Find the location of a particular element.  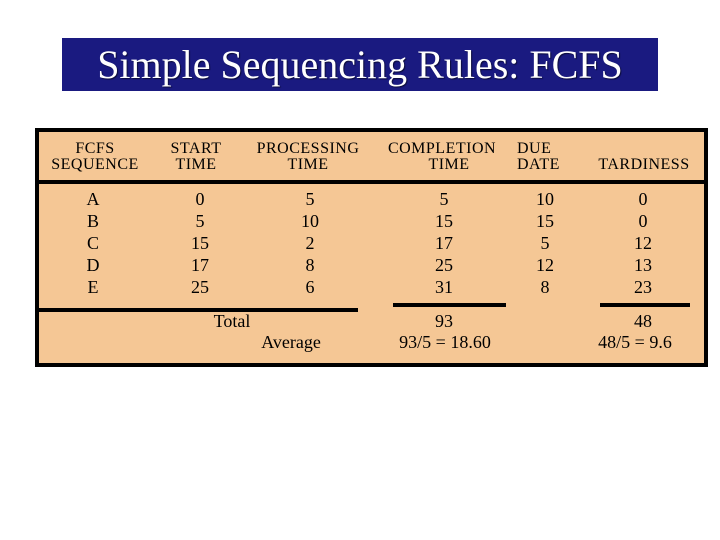

table-row-job-c: C 15 2 17 5 12 is located at coordinates (371, 243).